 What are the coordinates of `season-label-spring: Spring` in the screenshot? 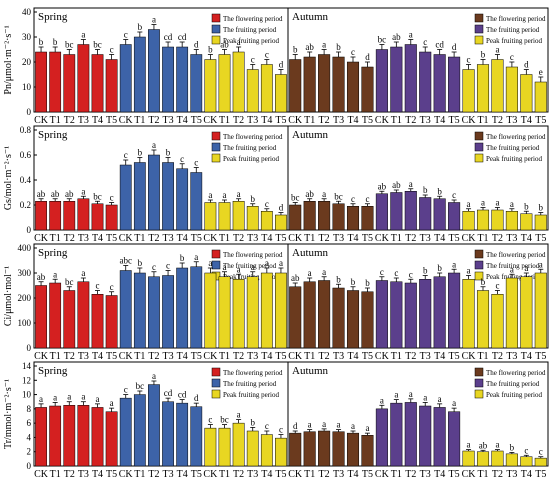 It's located at (53, 135).